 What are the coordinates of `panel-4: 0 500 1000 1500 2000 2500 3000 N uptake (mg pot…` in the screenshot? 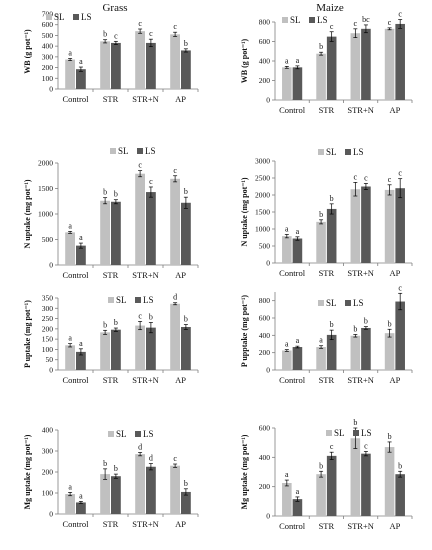 It's located at (326, 212).